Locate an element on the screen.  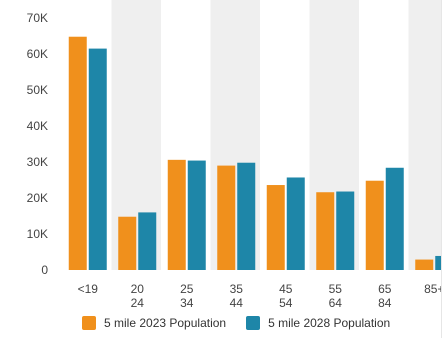
legend-label-2028: 5 mile 2028 Population is located at coordinates (329, 323).